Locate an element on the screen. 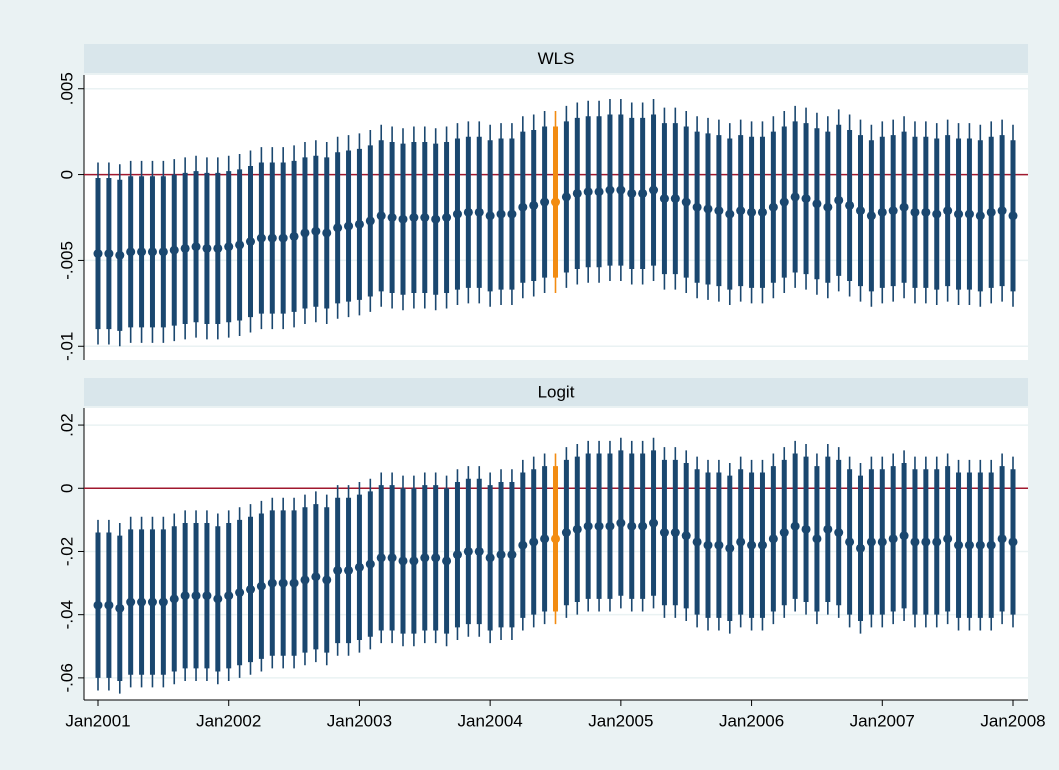 Image resolution: width=1059 pixels, height=770 pixels. y-tick-label: .005 is located at coordinates (66, 88).